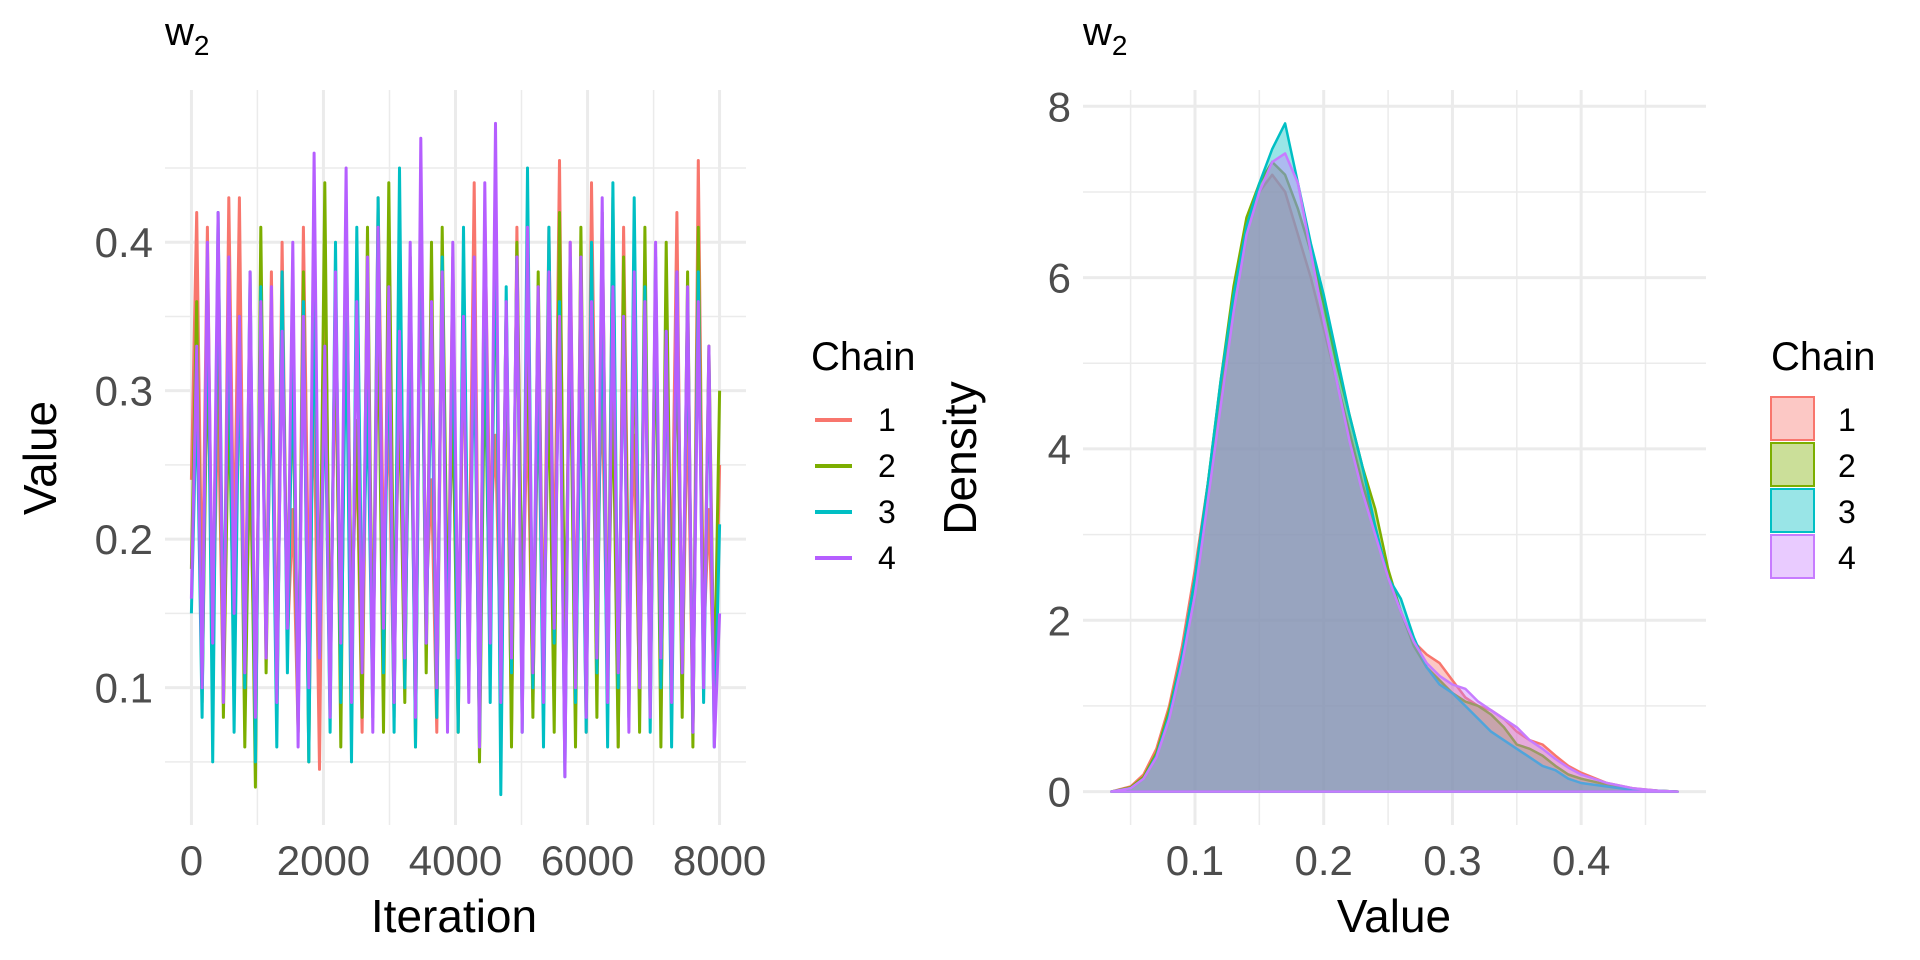  What do you see at coordinates (454, 916) in the screenshot?
I see `trace-x-axis-title: Iteration` at bounding box center [454, 916].